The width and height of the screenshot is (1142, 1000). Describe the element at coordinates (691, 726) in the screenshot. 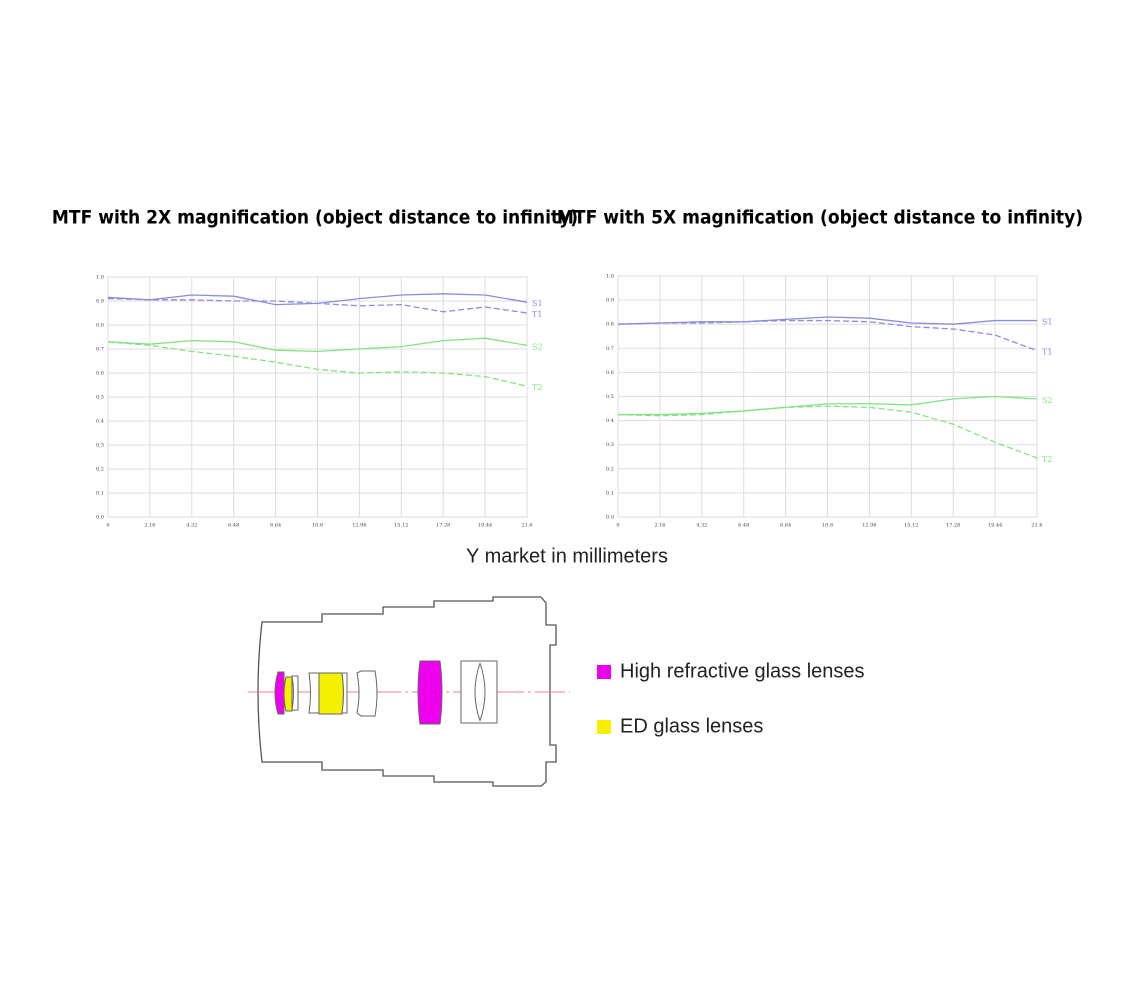

I see `legend-label: ED glass lenses` at that location.